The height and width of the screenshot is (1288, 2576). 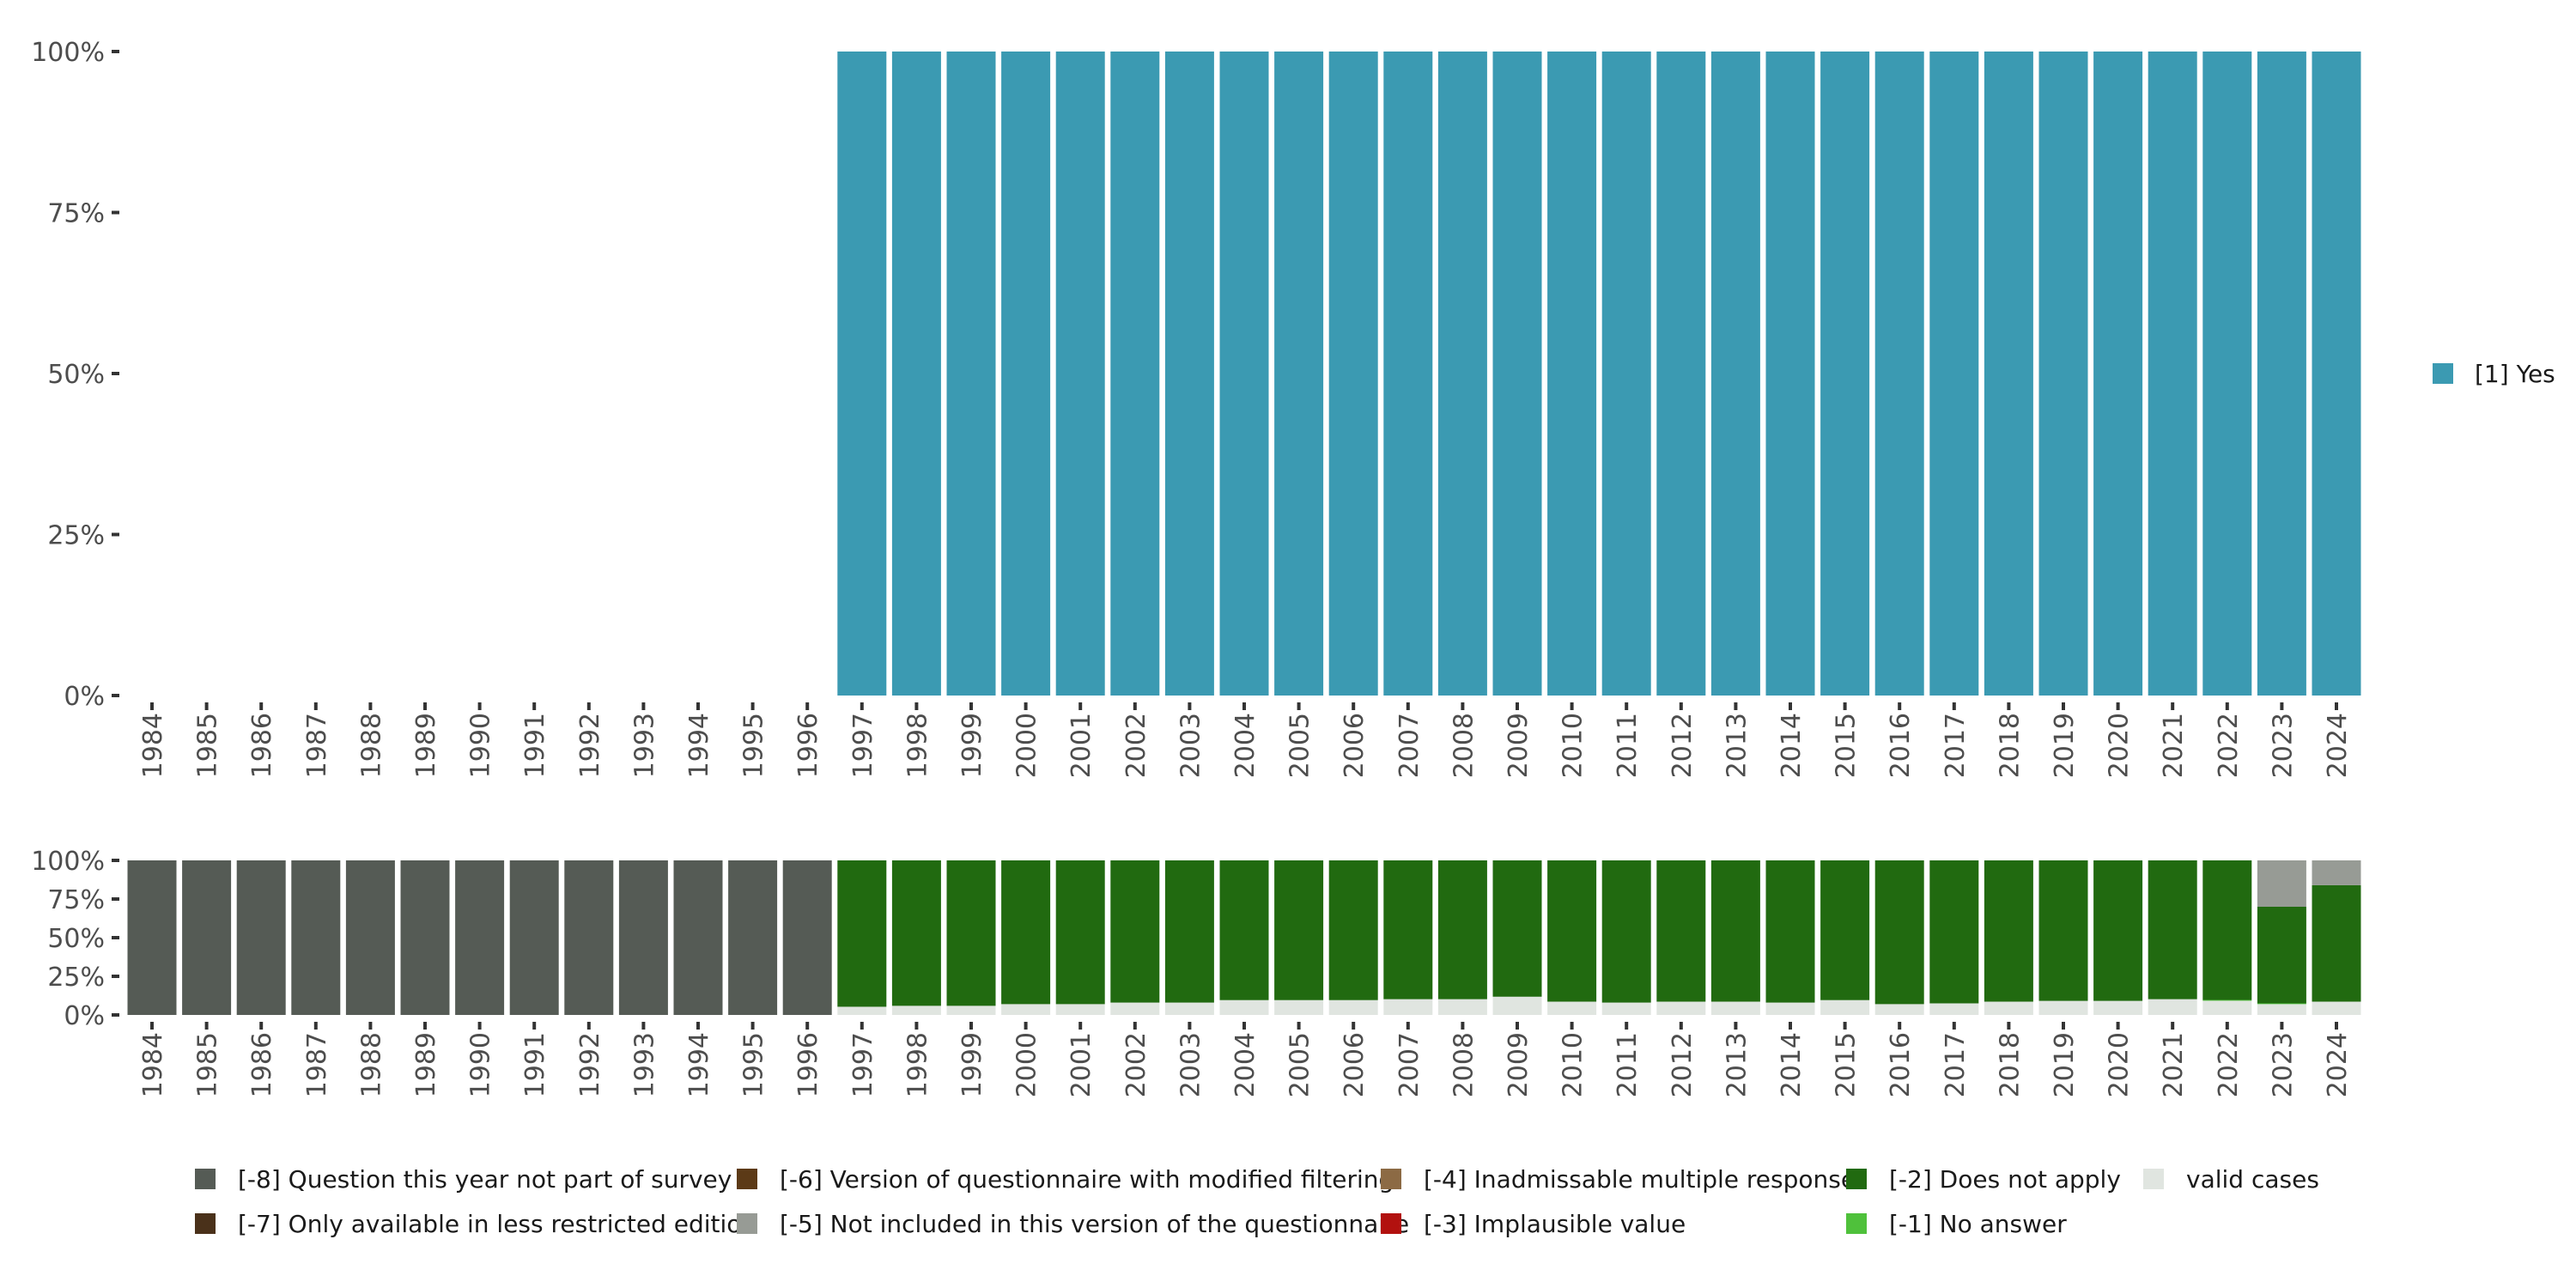 What do you see at coordinates (754, 746) in the screenshot?
I see `x-tick-label: 1995` at bounding box center [754, 746].